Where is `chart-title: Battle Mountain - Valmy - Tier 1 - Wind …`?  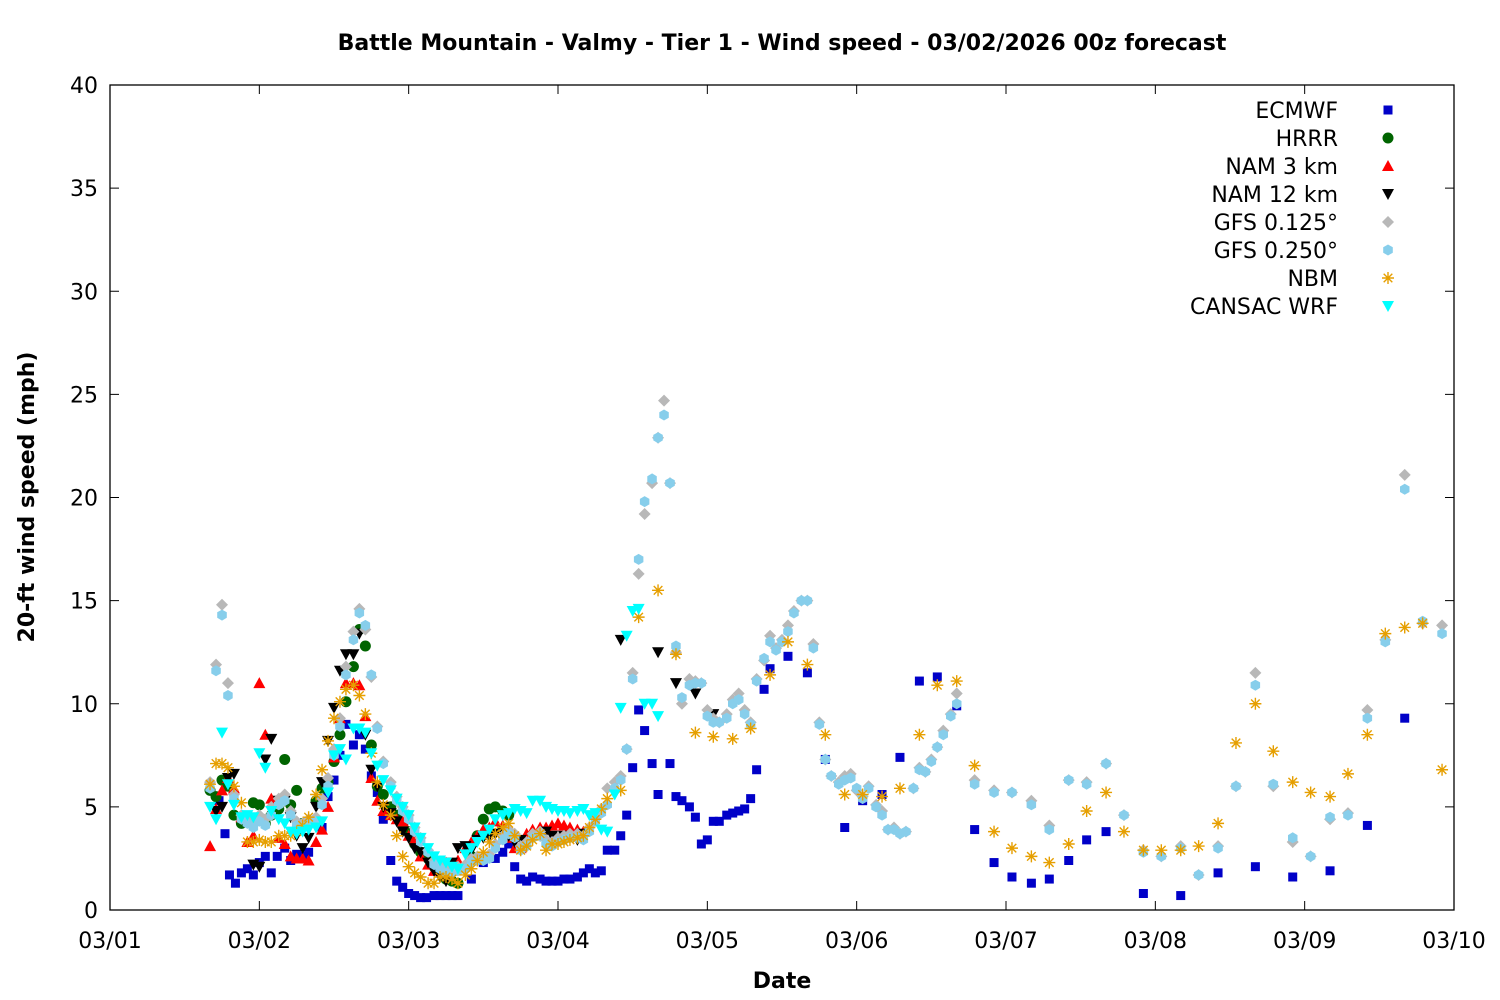 chart-title: Battle Mountain - Valmy - Tier 1 - Wind … is located at coordinates (782, 43).